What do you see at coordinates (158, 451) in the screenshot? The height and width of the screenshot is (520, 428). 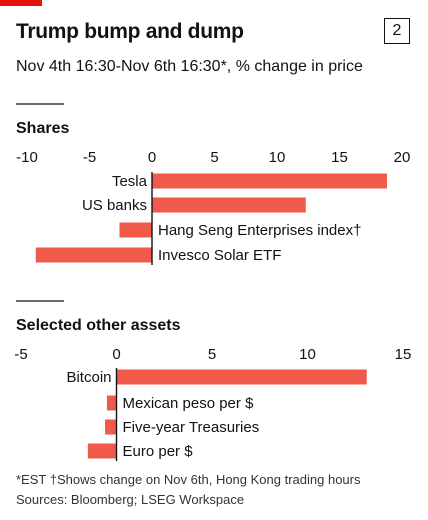 I see `category-label: Euro per $` at bounding box center [158, 451].